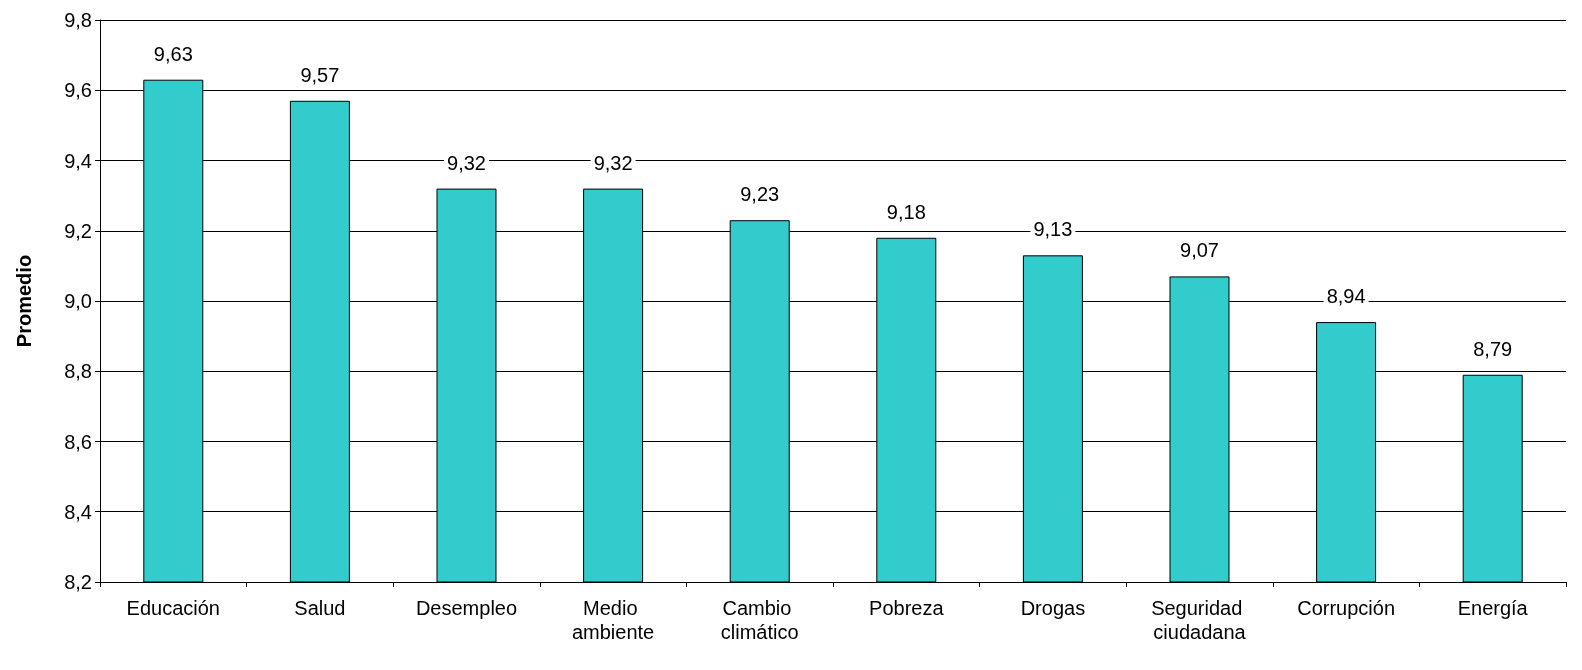 The image size is (1582, 670). I want to click on x-tick-label: Pobreza, so click(907, 608).